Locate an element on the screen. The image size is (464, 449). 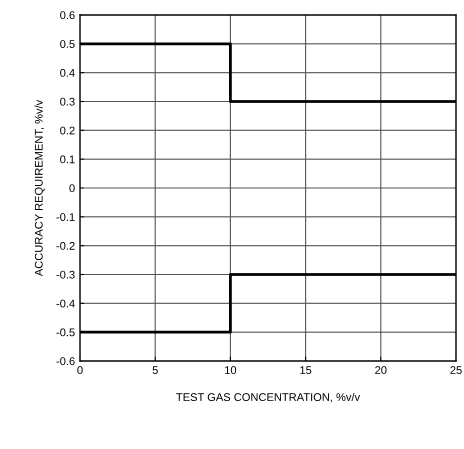
y-tick-label: -0.1 is located at coordinates (65, 217).